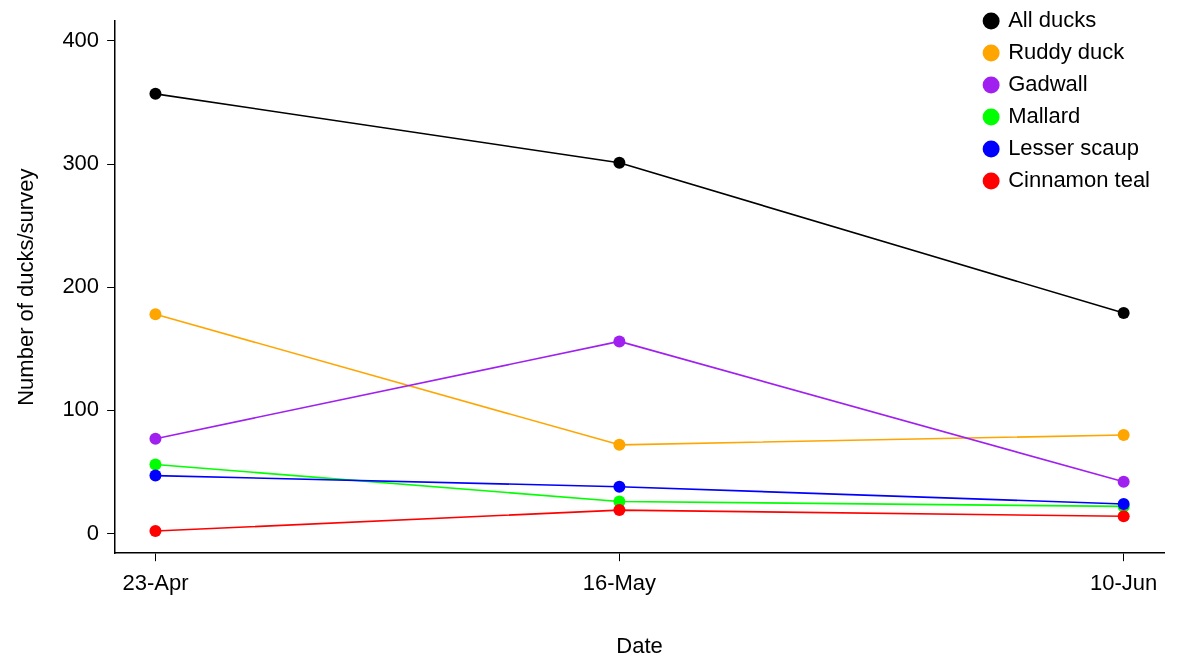 This screenshot has height=672, width=1194. What do you see at coordinates (1073, 148) in the screenshot?
I see `legend-label: Lesser scaup` at bounding box center [1073, 148].